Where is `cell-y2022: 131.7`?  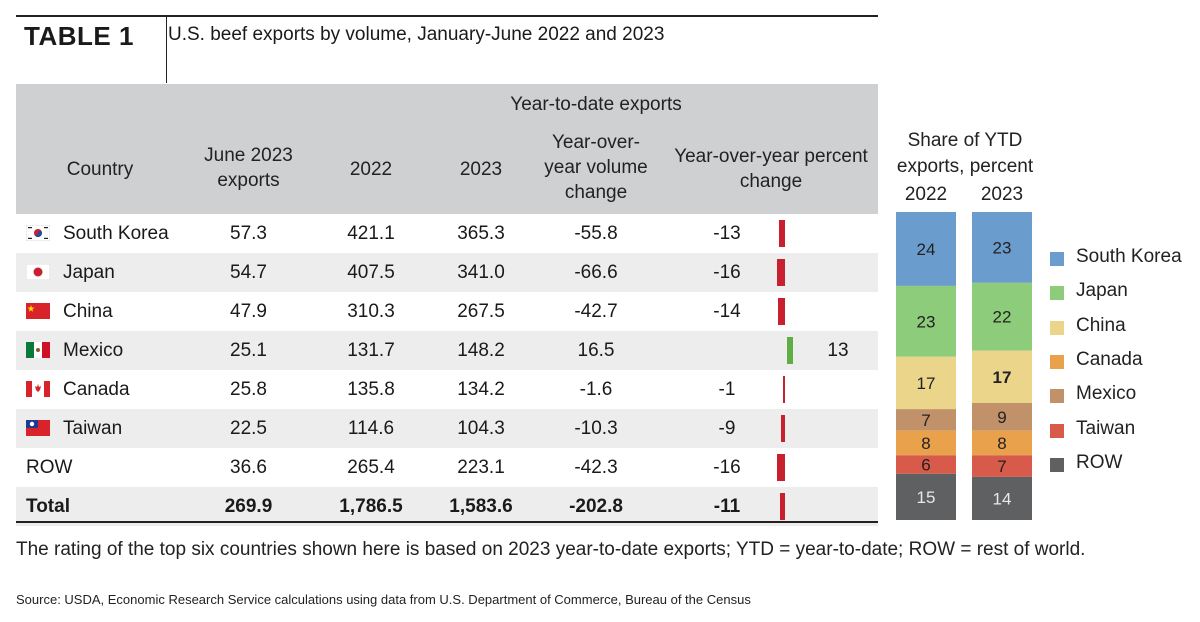
cell-y2022: 131.7 is located at coordinates (371, 350).